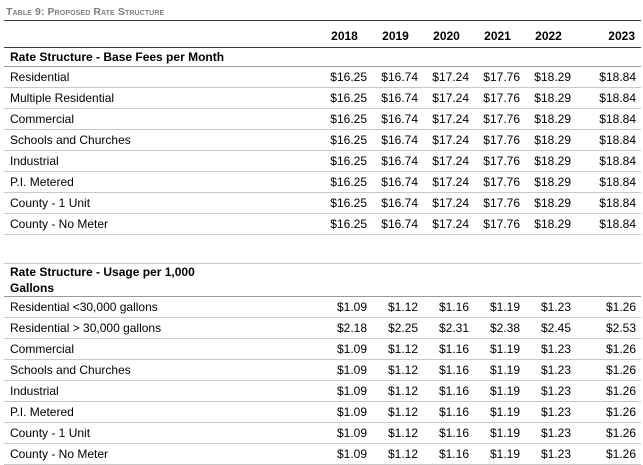 This screenshot has height=465, width=643. What do you see at coordinates (322, 391) in the screenshot?
I see `table-row: Industrial $1.09 $1.12 $1.16 $1.19 $1.23 $1.26` at bounding box center [322, 391].